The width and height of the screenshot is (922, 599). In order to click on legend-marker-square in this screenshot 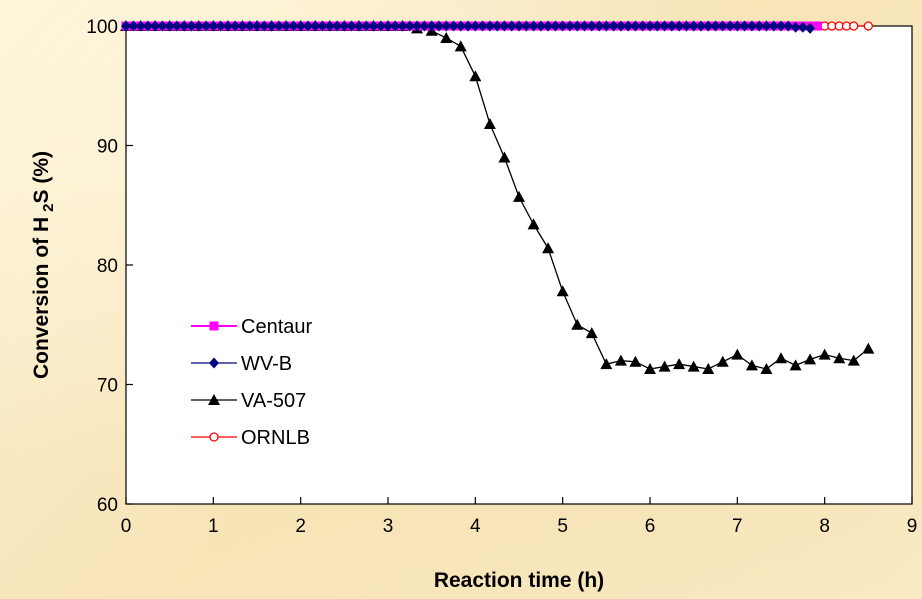, I will do `click(214, 326)`.